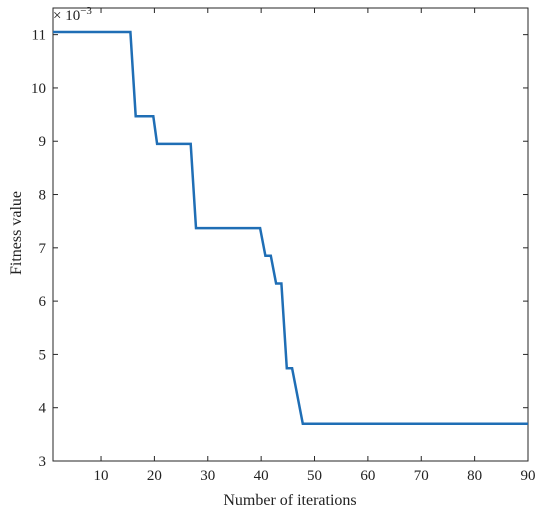 The width and height of the screenshot is (550, 514). What do you see at coordinates (16, 233) in the screenshot?
I see `y-axis-title: Fitness value` at bounding box center [16, 233].